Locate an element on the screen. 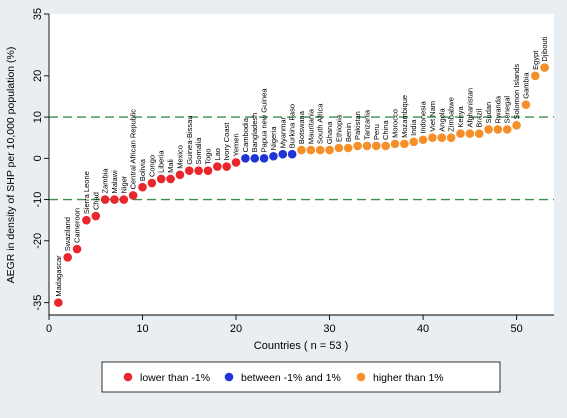  x-tick-label: 10 is located at coordinates (142, 329).